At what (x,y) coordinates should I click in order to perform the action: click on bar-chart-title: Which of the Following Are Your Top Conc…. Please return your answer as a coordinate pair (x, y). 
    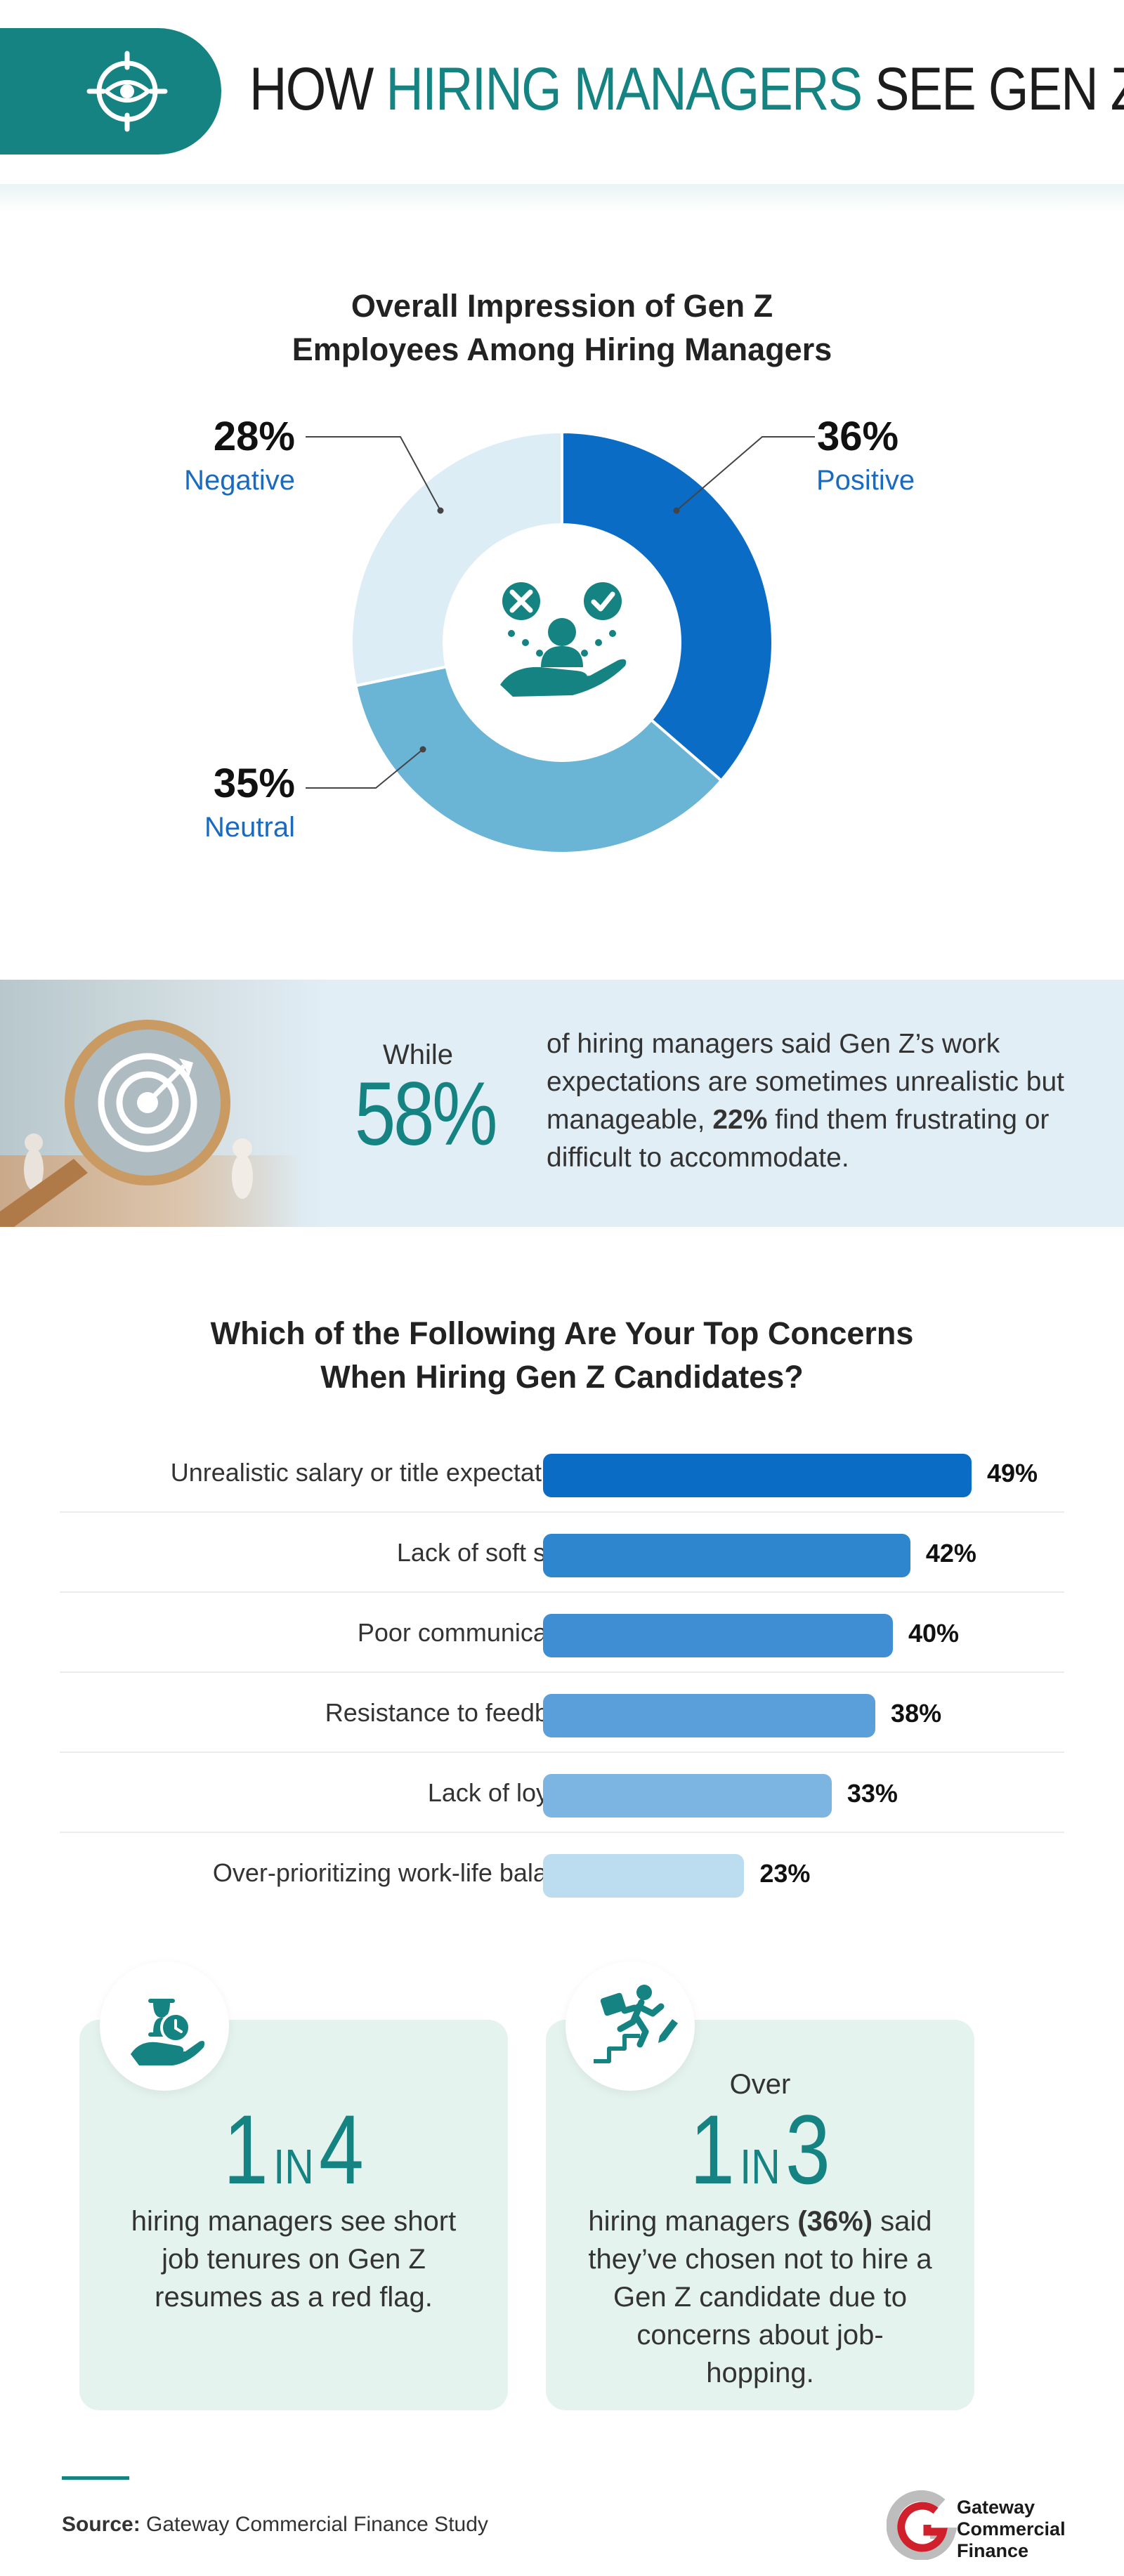
    Looking at the image, I should click on (562, 1355).